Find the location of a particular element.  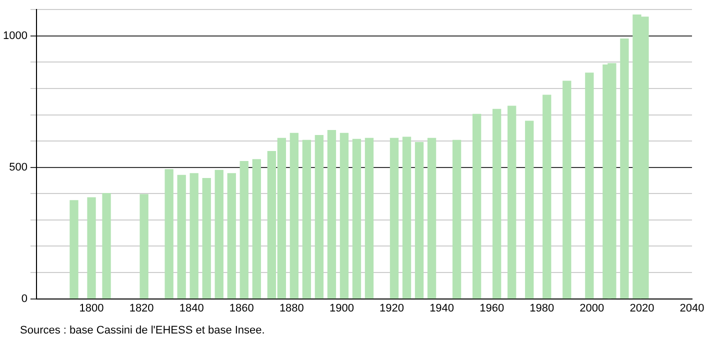

x-tick-label: 1940 is located at coordinates (442, 308).